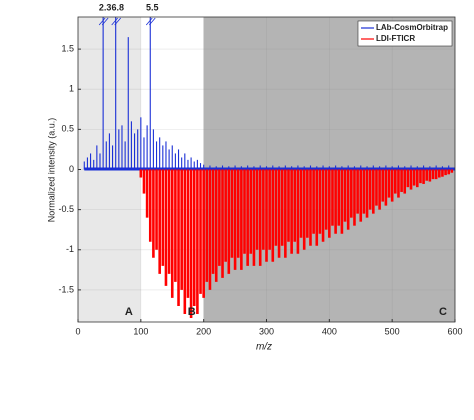  I want to click on x-tick-label: 200, so click(203, 331).